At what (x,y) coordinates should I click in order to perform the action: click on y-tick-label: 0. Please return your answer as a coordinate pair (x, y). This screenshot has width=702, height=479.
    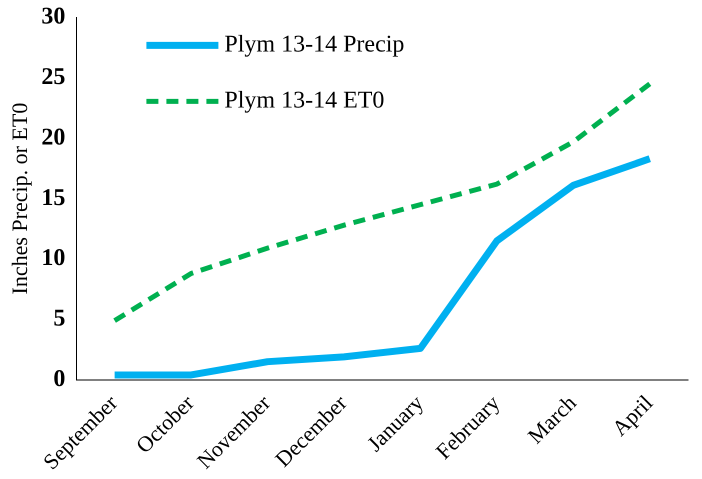
    Looking at the image, I should click on (59, 379).